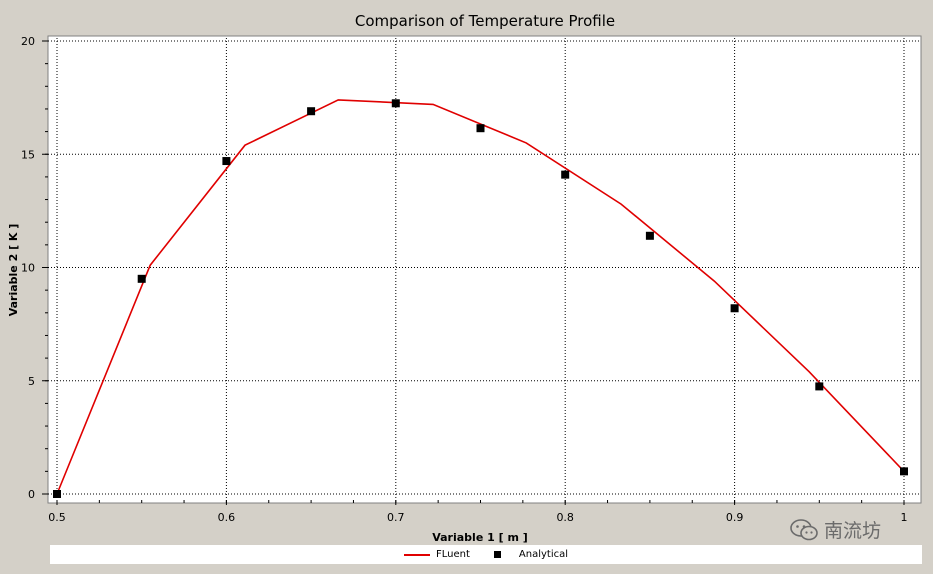 This screenshot has height=574, width=933. Describe the element at coordinates (28, 268) in the screenshot. I see `y-tick-label: 10` at that location.